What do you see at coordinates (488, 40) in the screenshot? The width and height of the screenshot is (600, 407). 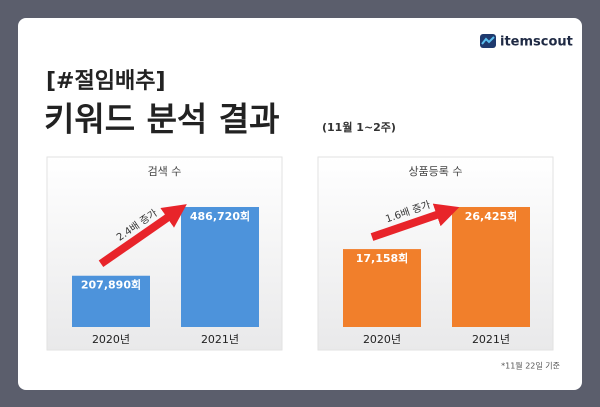 I see `logo-mark` at bounding box center [488, 40].